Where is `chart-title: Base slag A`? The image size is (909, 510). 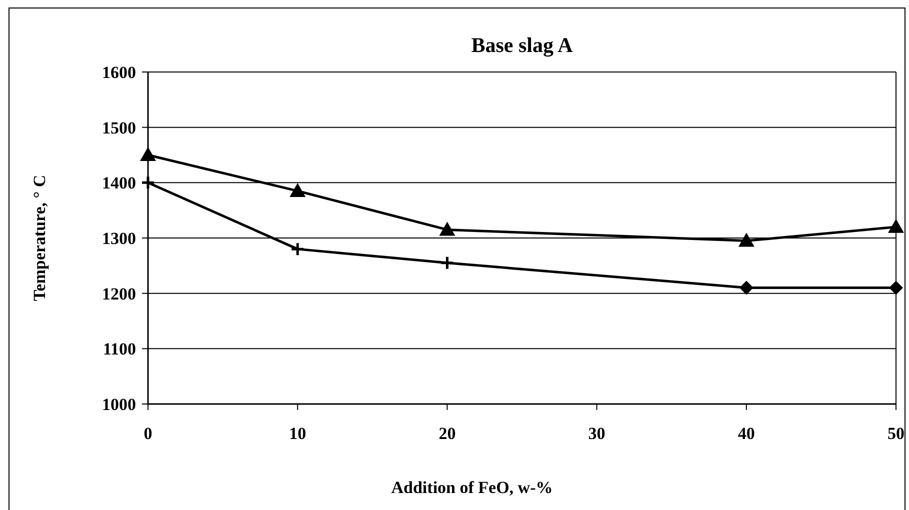
chart-title: Base slag A is located at coordinates (522, 45).